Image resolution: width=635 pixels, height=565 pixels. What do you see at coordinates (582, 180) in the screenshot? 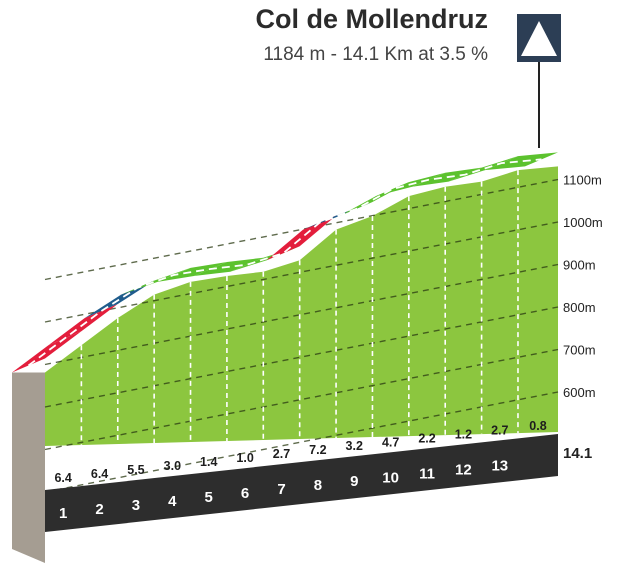
I see `elevation-tick-label: 1100m` at bounding box center [582, 180].